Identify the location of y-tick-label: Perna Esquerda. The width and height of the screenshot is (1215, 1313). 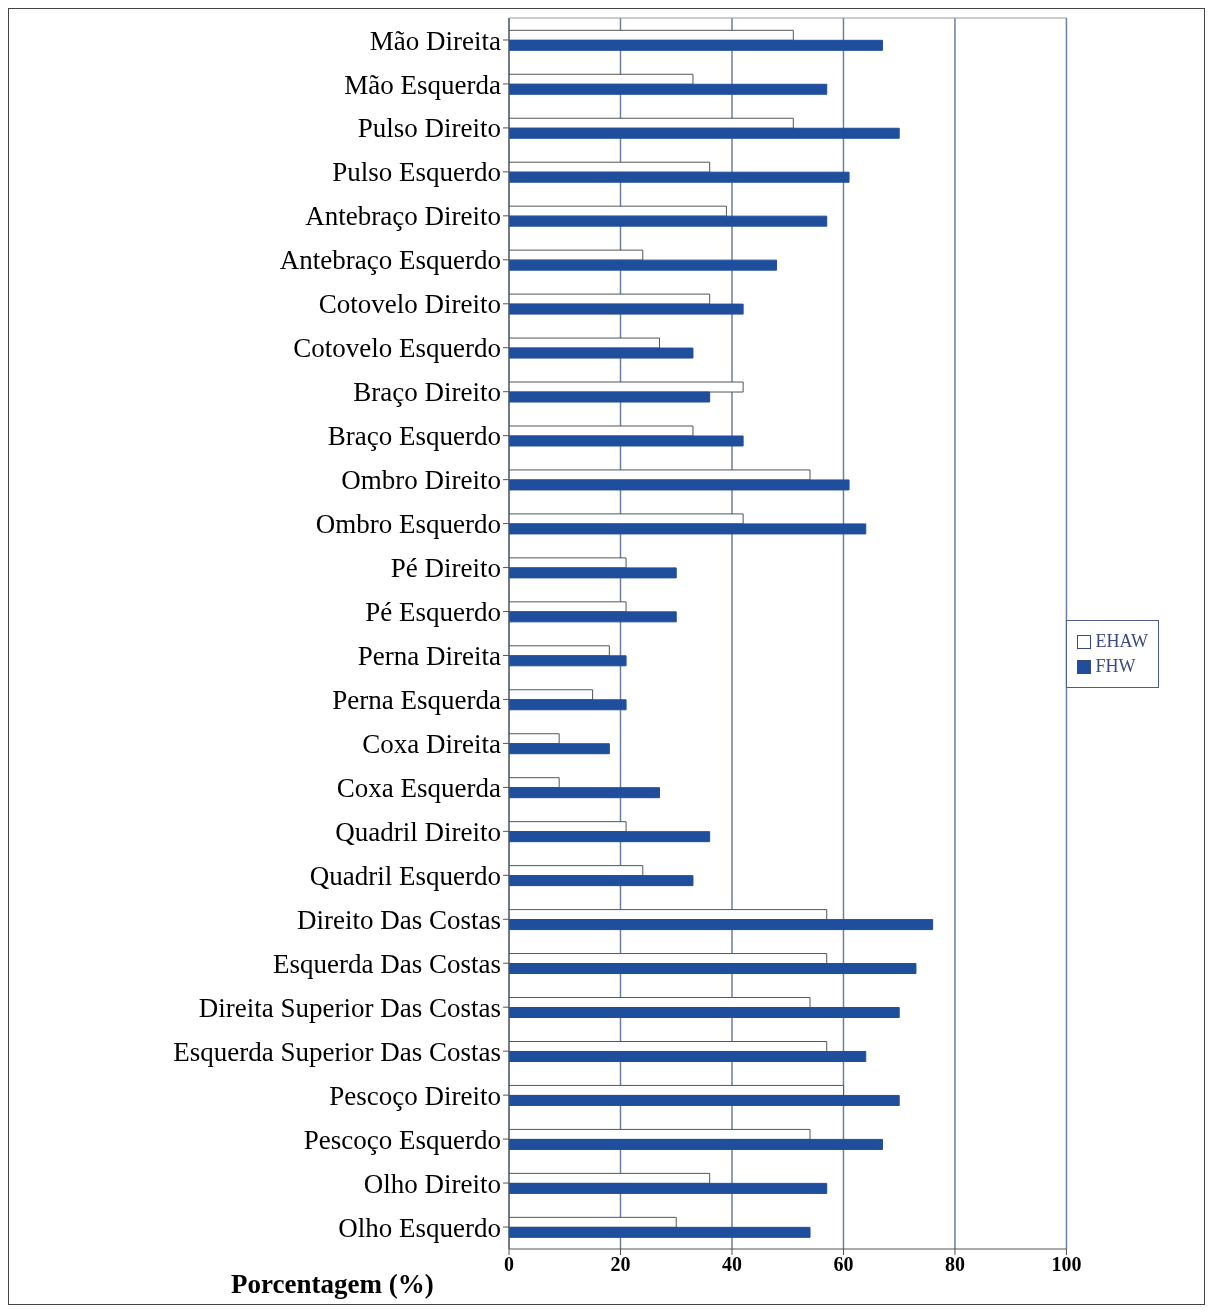
(417, 700).